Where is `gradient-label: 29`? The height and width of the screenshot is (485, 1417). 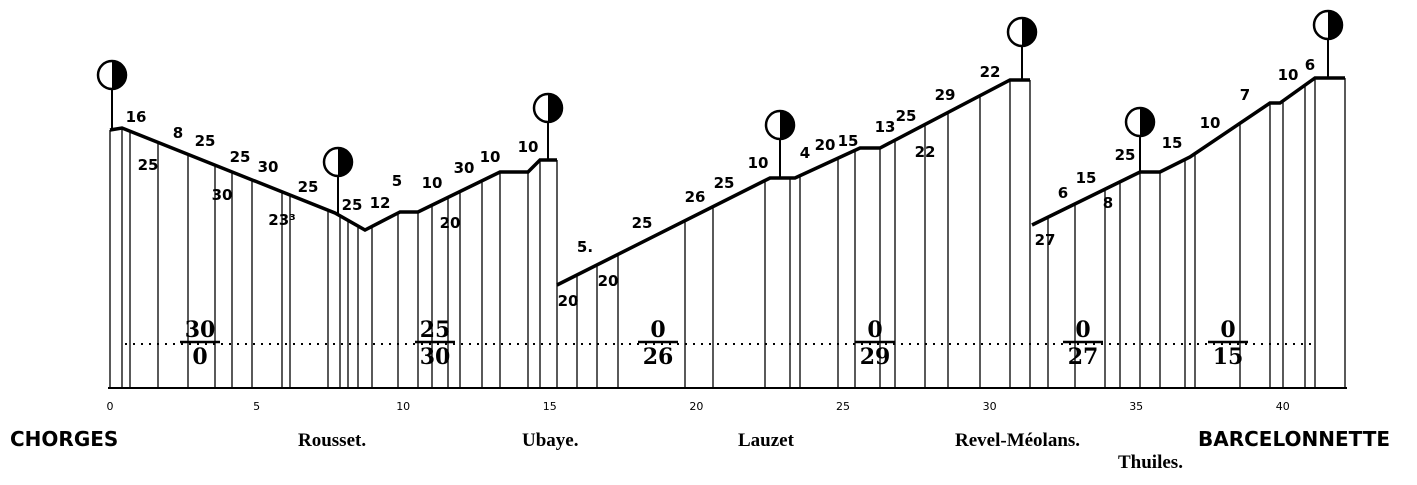 gradient-label: 29 is located at coordinates (945, 95).